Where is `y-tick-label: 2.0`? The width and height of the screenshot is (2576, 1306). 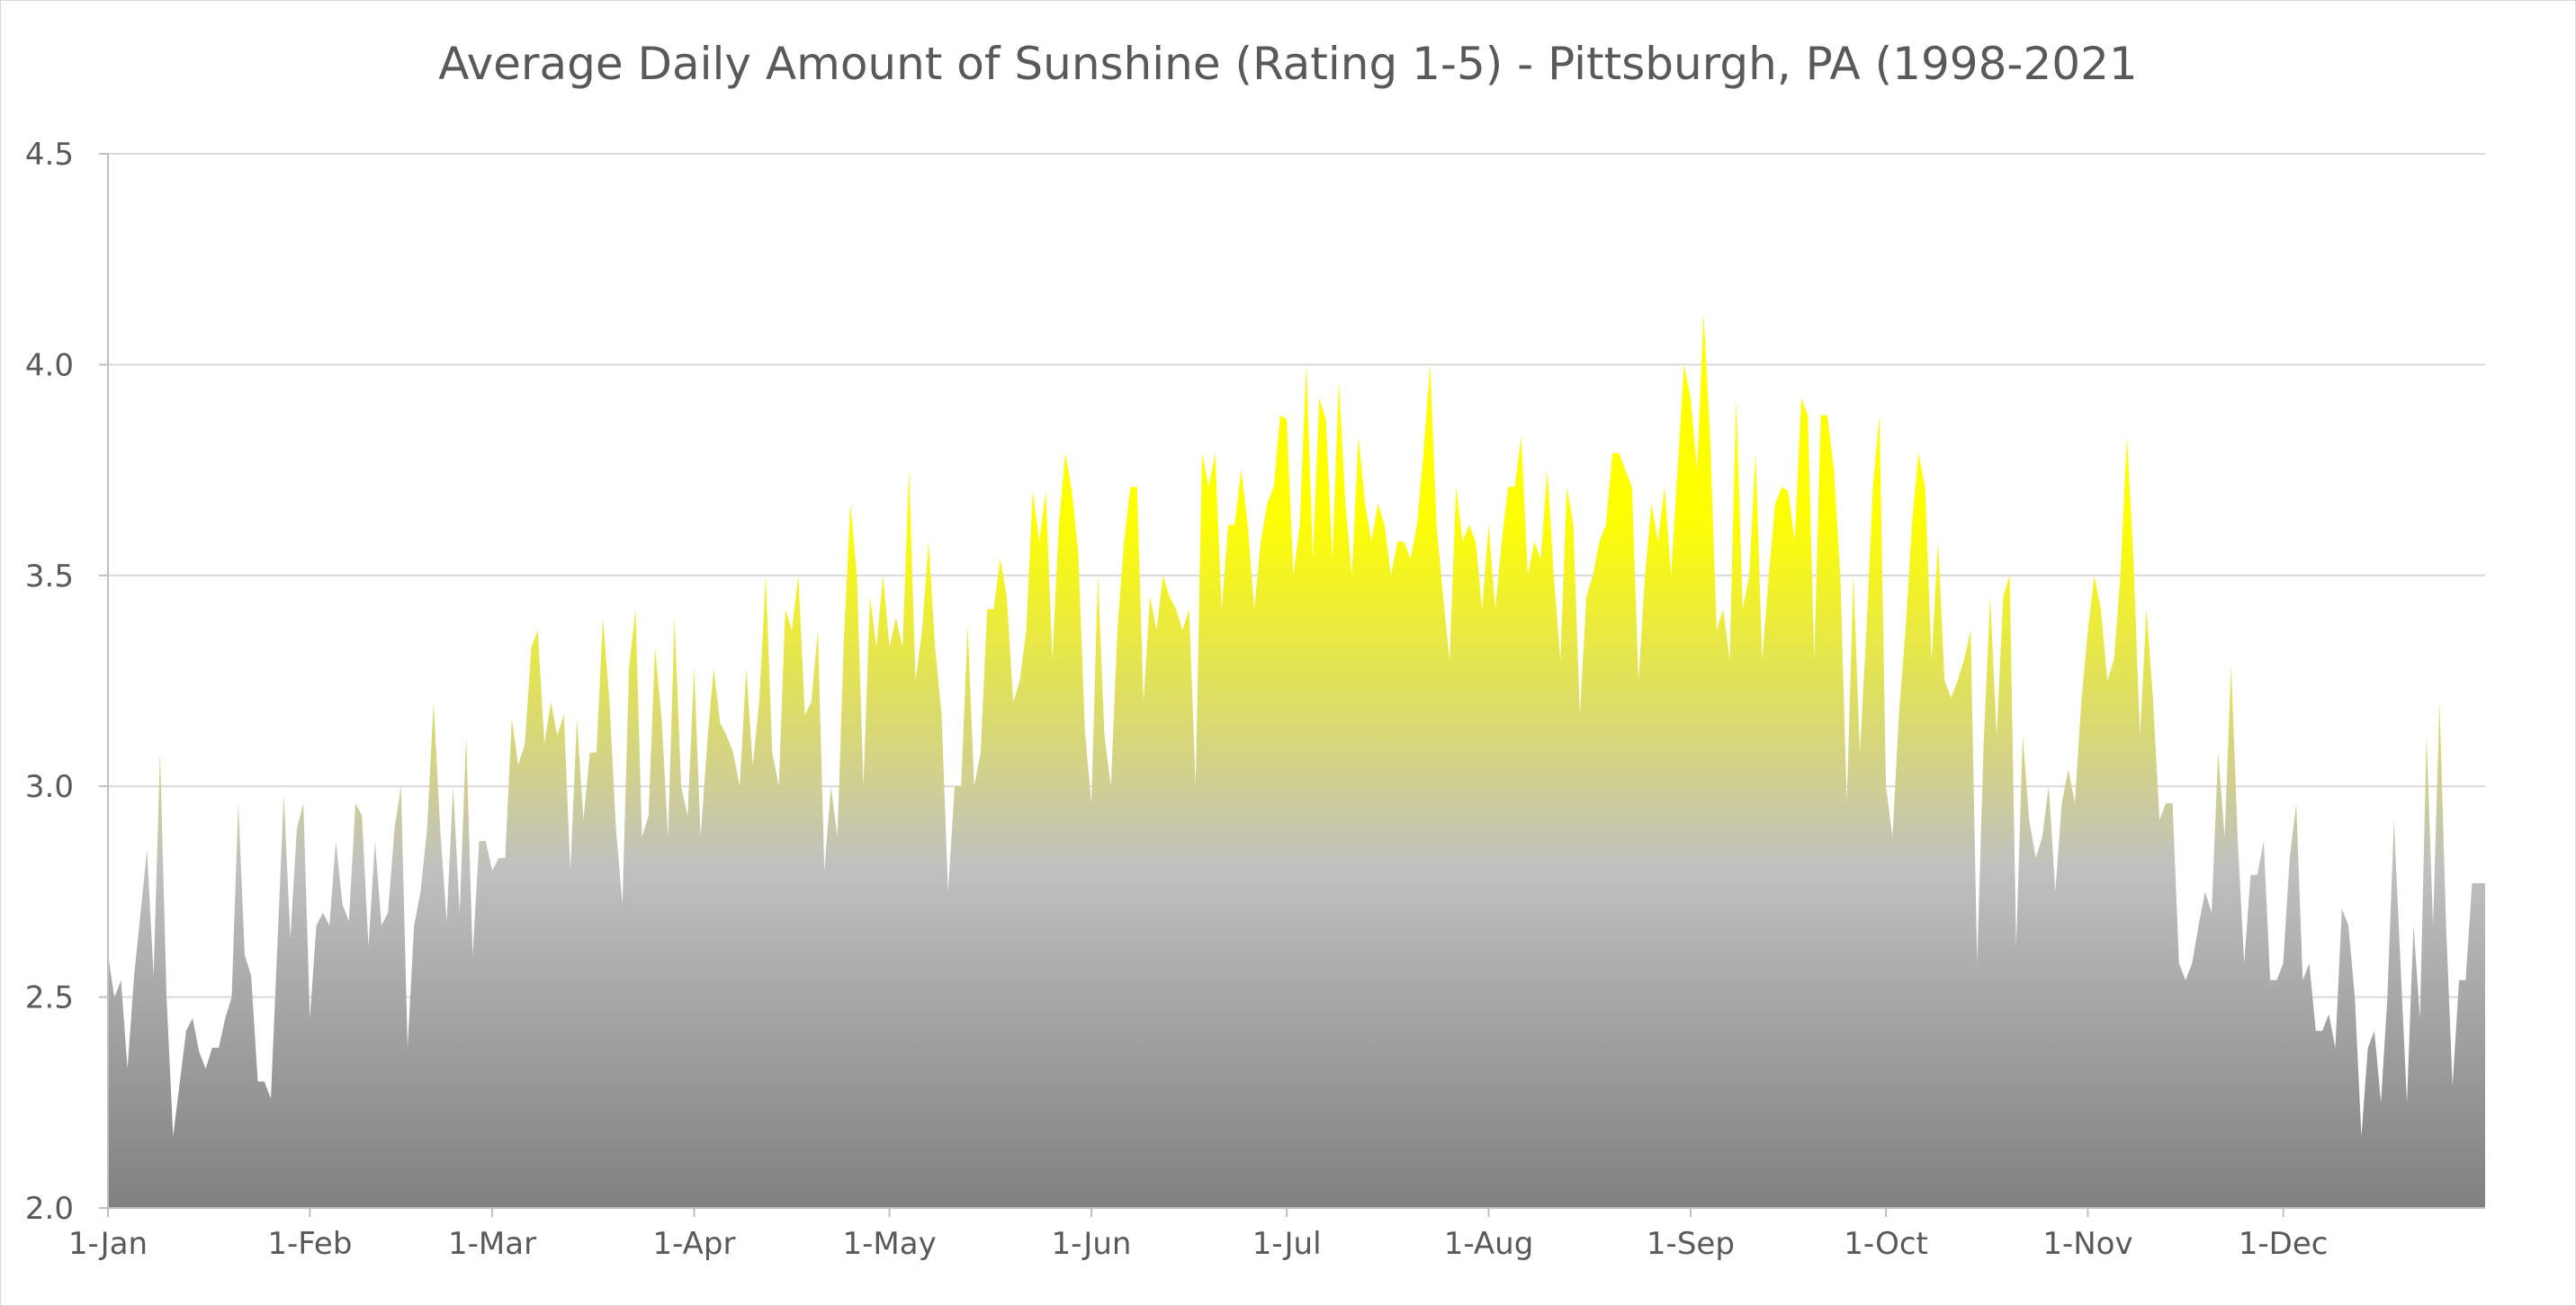 y-tick-label: 2.0 is located at coordinates (50, 1209).